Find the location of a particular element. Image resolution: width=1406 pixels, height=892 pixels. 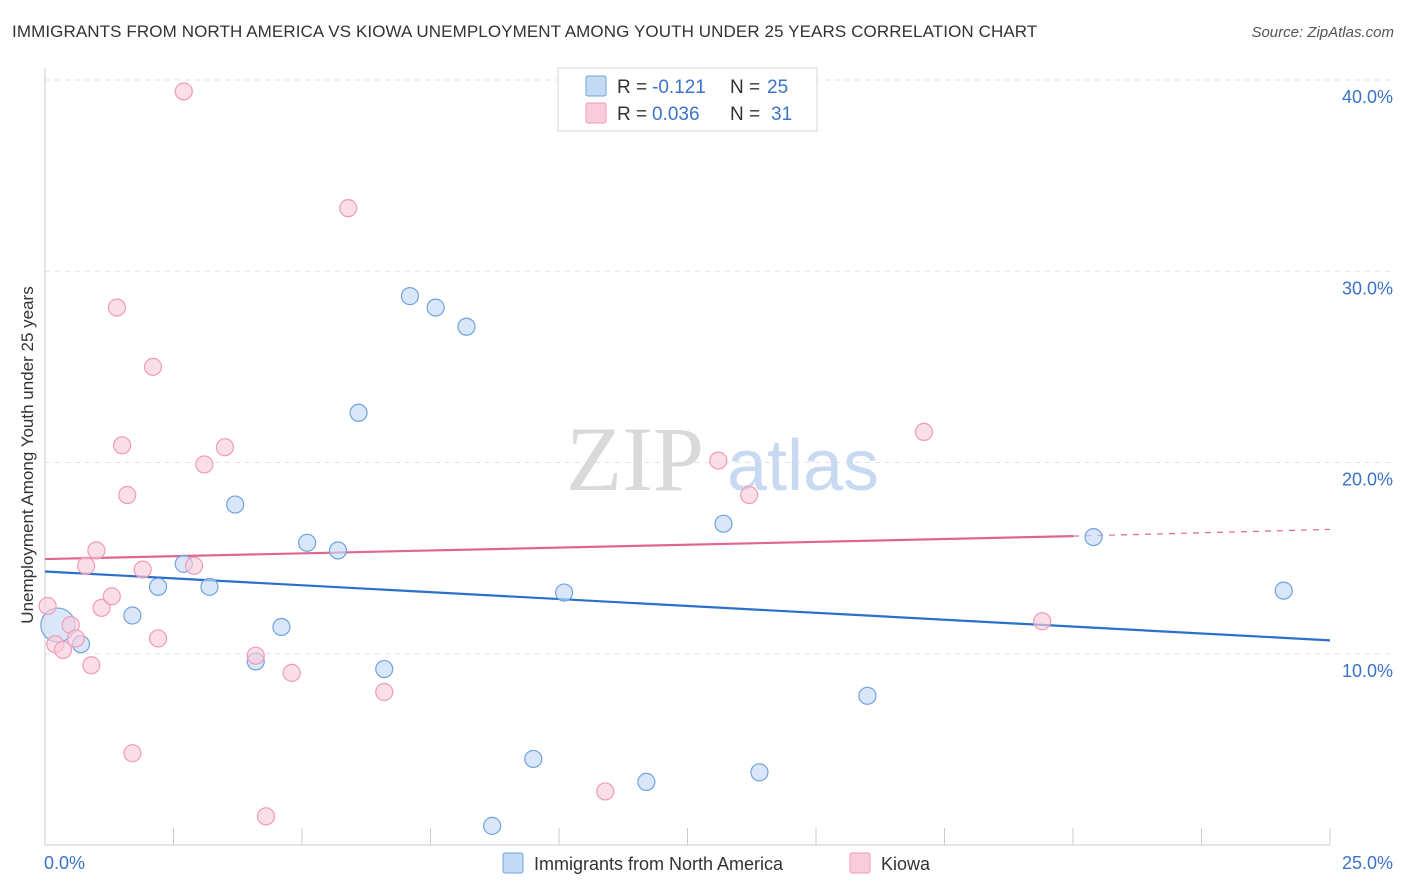

watermark-zip: ZIP is located at coordinates (635, 459).